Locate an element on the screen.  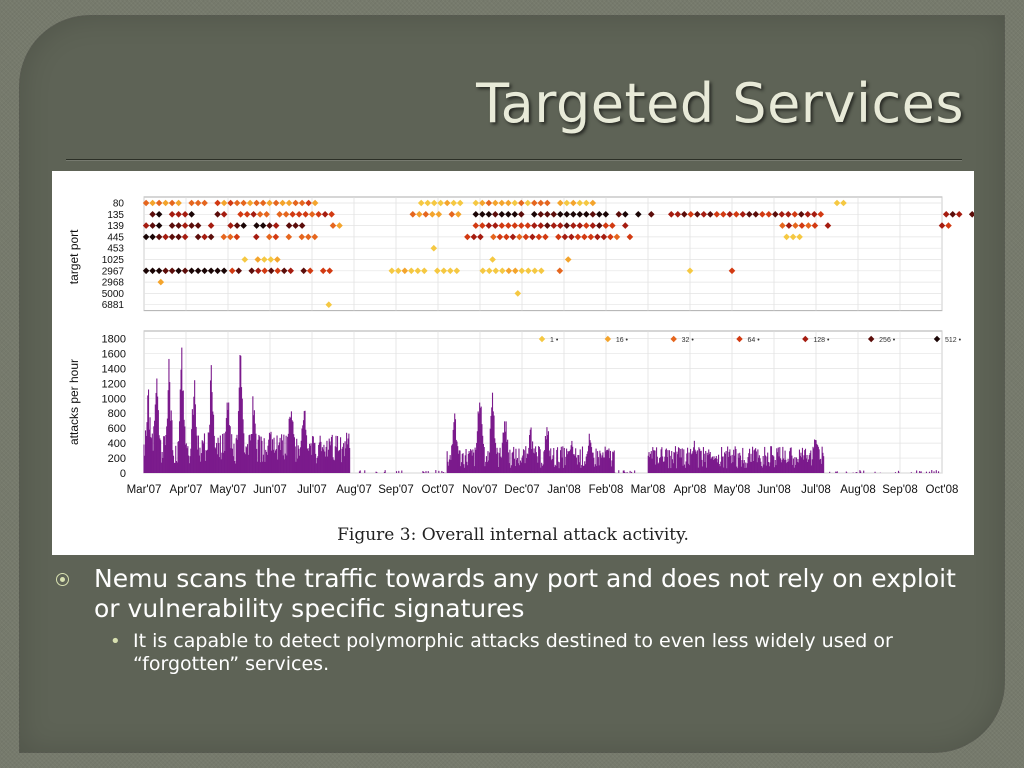
month-tick-label: Aug'07 is located at coordinates (353, 490).